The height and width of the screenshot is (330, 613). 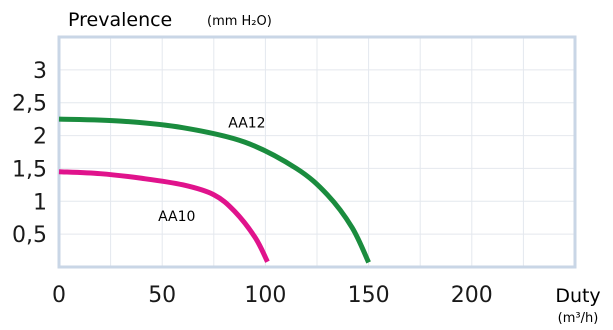 What do you see at coordinates (265, 295) in the screenshot?
I see `x-tick-label: 100` at bounding box center [265, 295].